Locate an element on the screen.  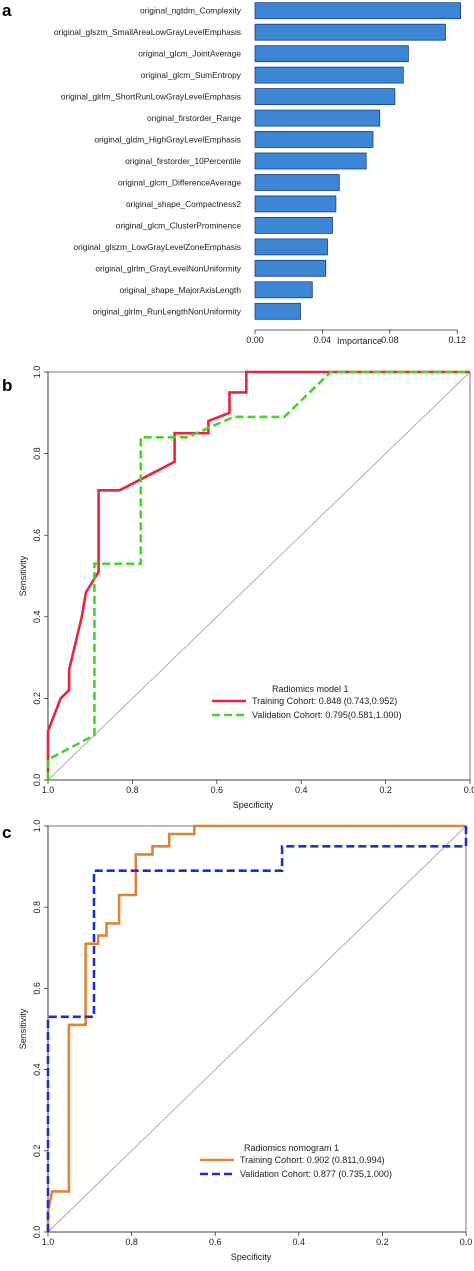
bar-category-label: original_glrlm_RunLengthNonUniformity is located at coordinates (167, 311).